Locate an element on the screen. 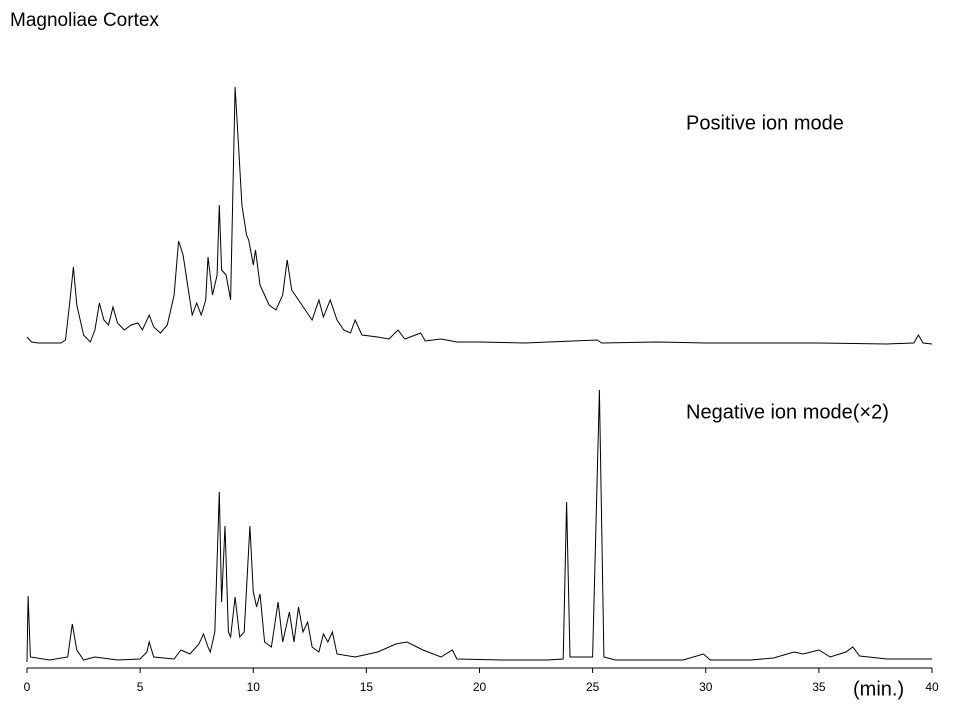 The width and height of the screenshot is (960, 720). x-tick-label: 30 is located at coordinates (706, 687).